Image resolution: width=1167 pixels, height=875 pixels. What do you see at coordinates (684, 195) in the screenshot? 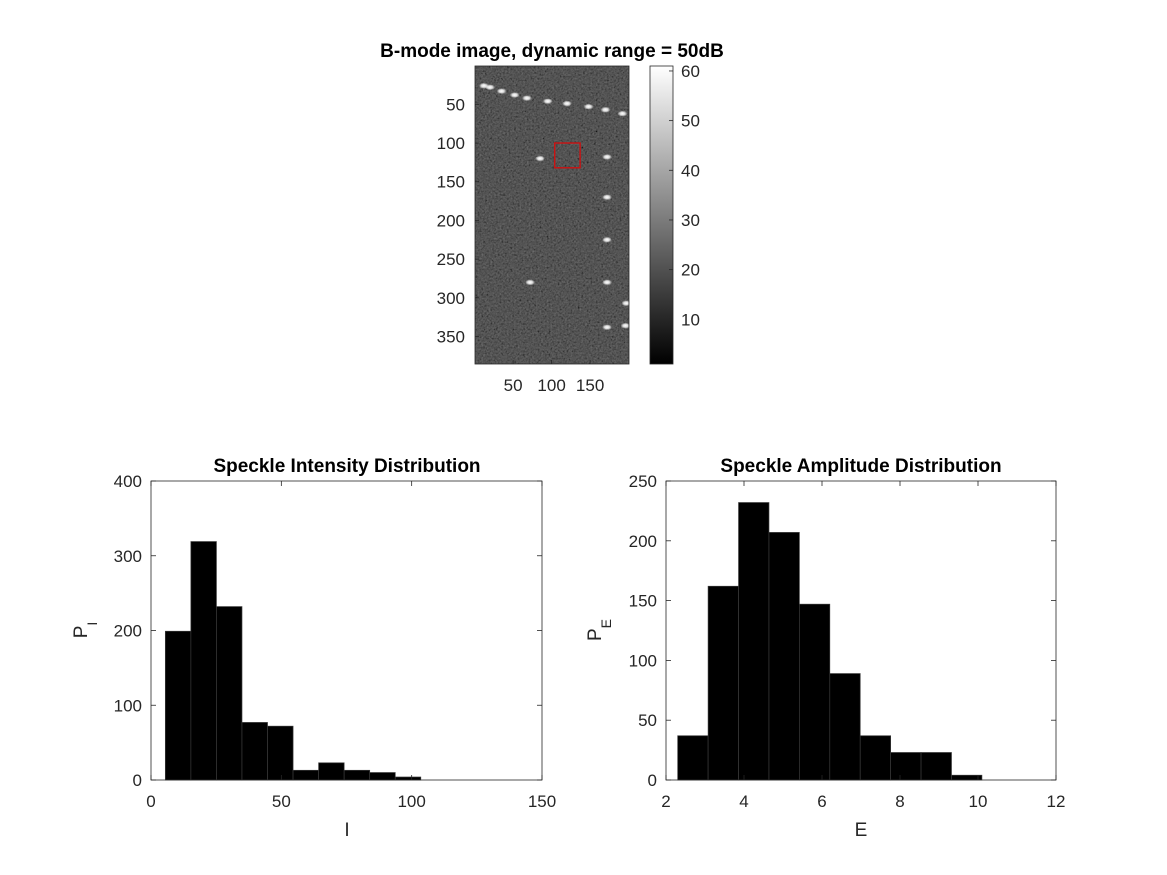
I see `colorbar-ticks: 10 20 30 40 50 60` at bounding box center [684, 195].